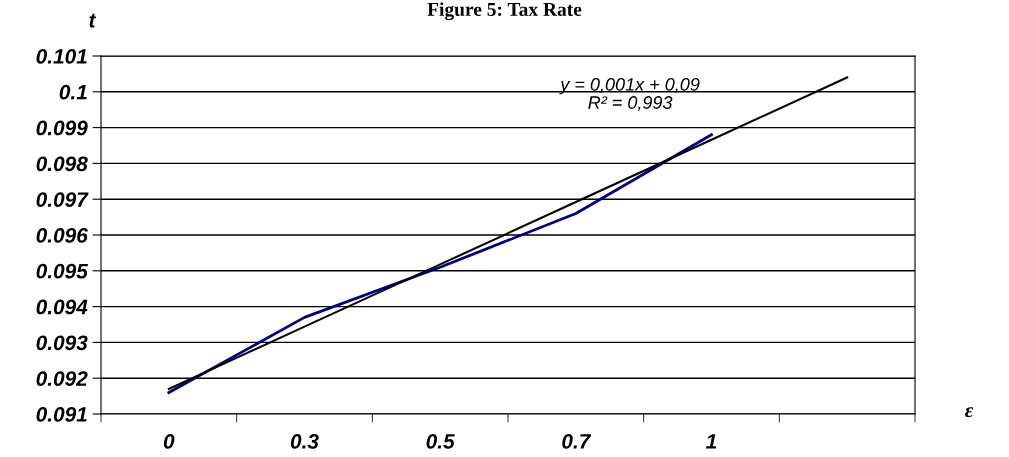 The height and width of the screenshot is (457, 1009). Describe the element at coordinates (62, 307) in the screenshot. I see `y-tick-label: 0.094` at that location.